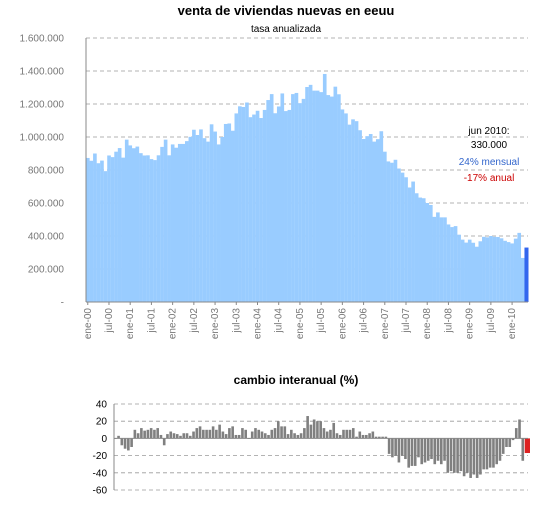 Image resolution: width=536 pixels, height=520 pixels. Describe the element at coordinates (512, 324) in the screenshot. I see `x-tick-label: ene-10` at that location.